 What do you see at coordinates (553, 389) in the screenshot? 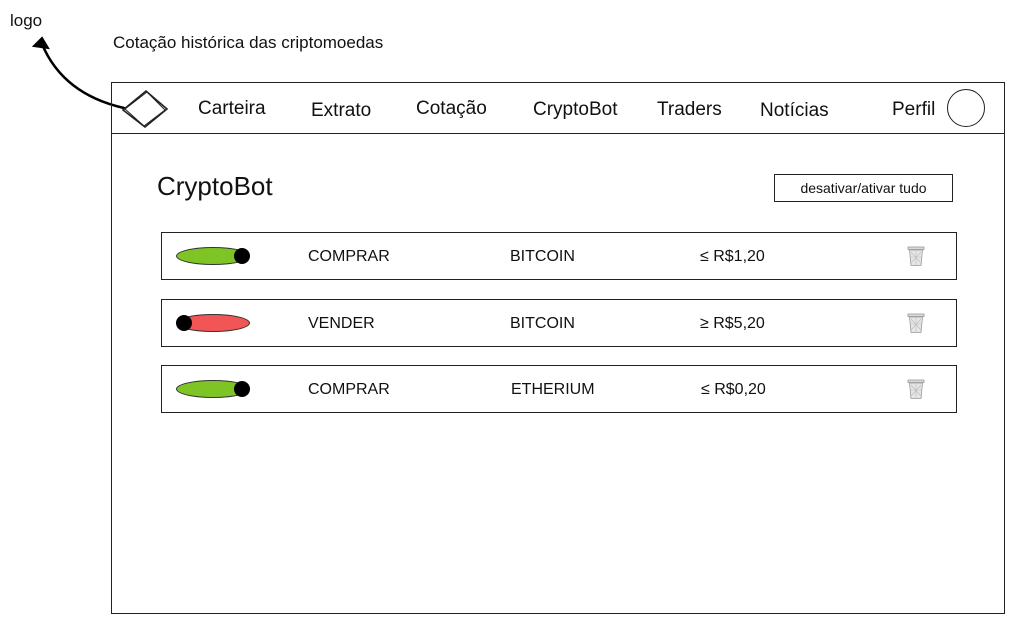
I see `bot-coin: ETHERIUM` at bounding box center [553, 389].